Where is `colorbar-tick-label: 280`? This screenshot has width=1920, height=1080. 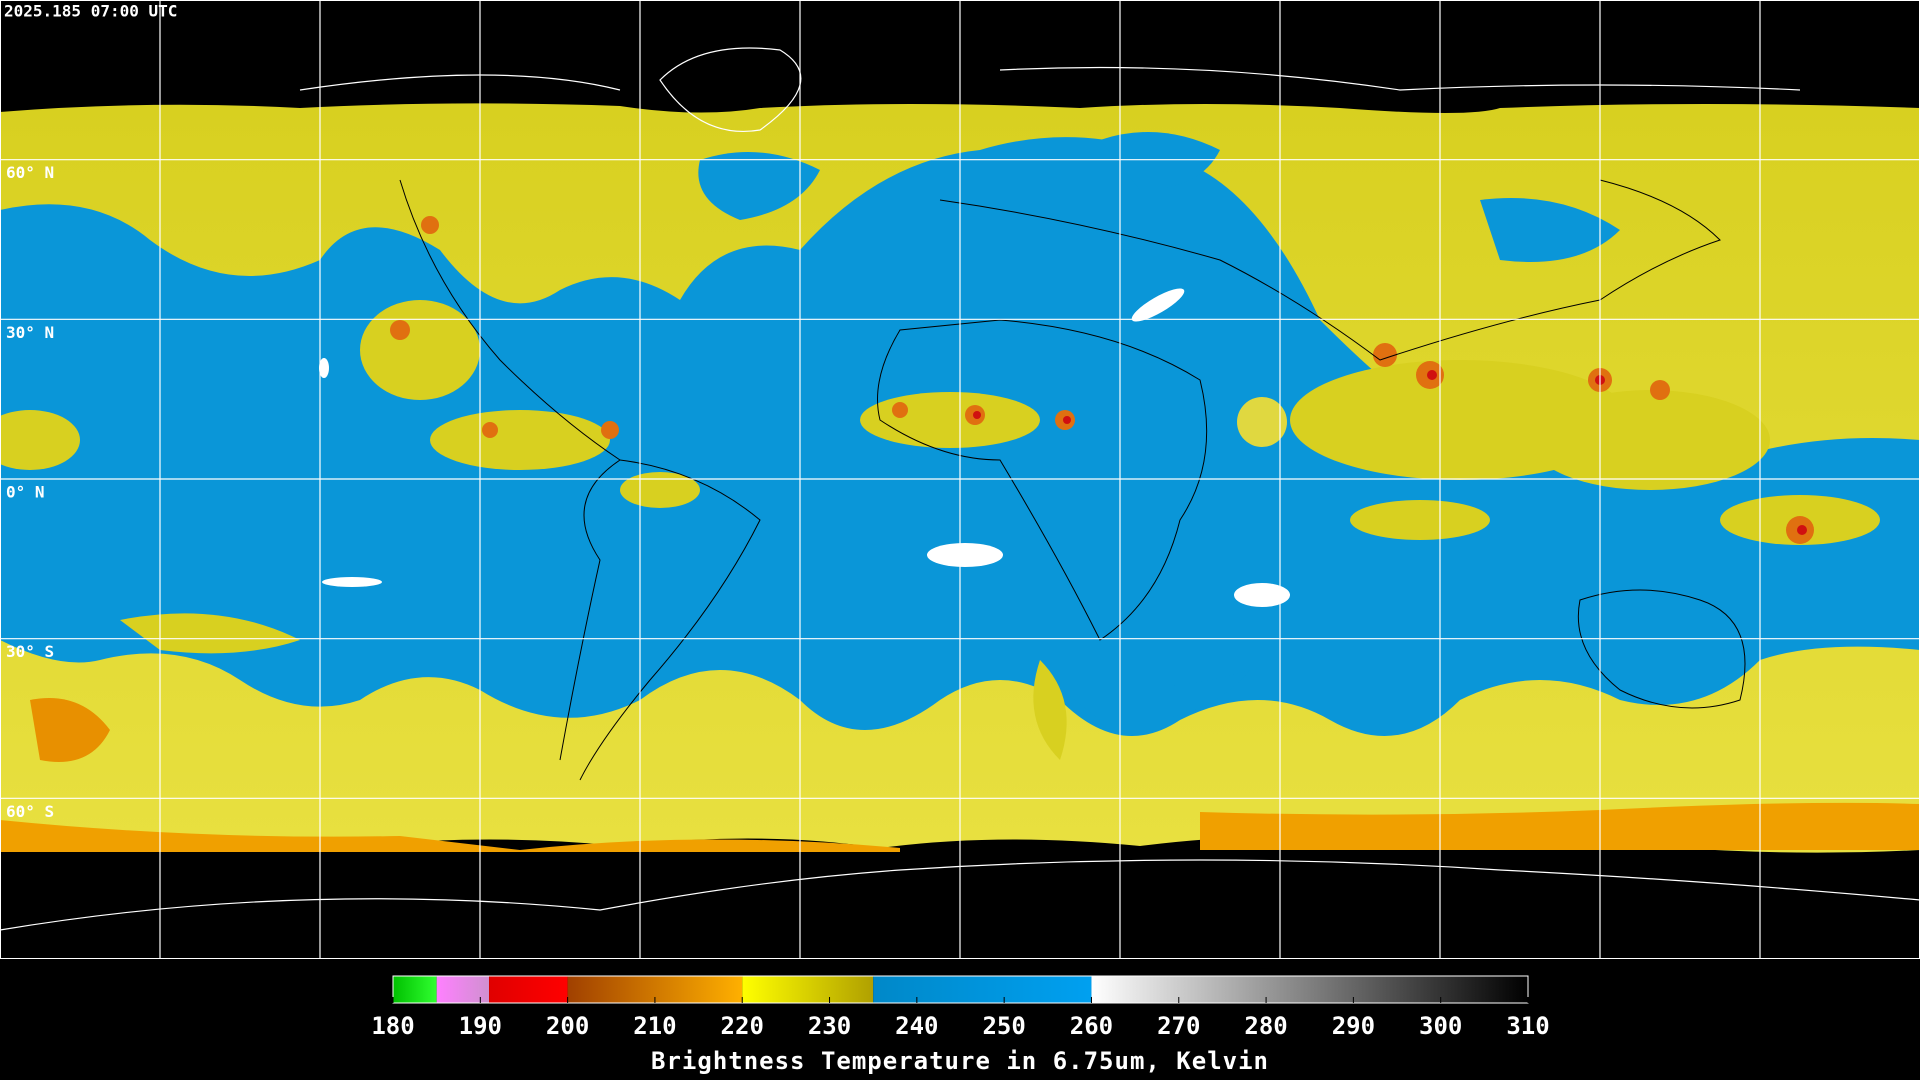
colorbar-tick-label: 280 is located at coordinates (1265, 1026).